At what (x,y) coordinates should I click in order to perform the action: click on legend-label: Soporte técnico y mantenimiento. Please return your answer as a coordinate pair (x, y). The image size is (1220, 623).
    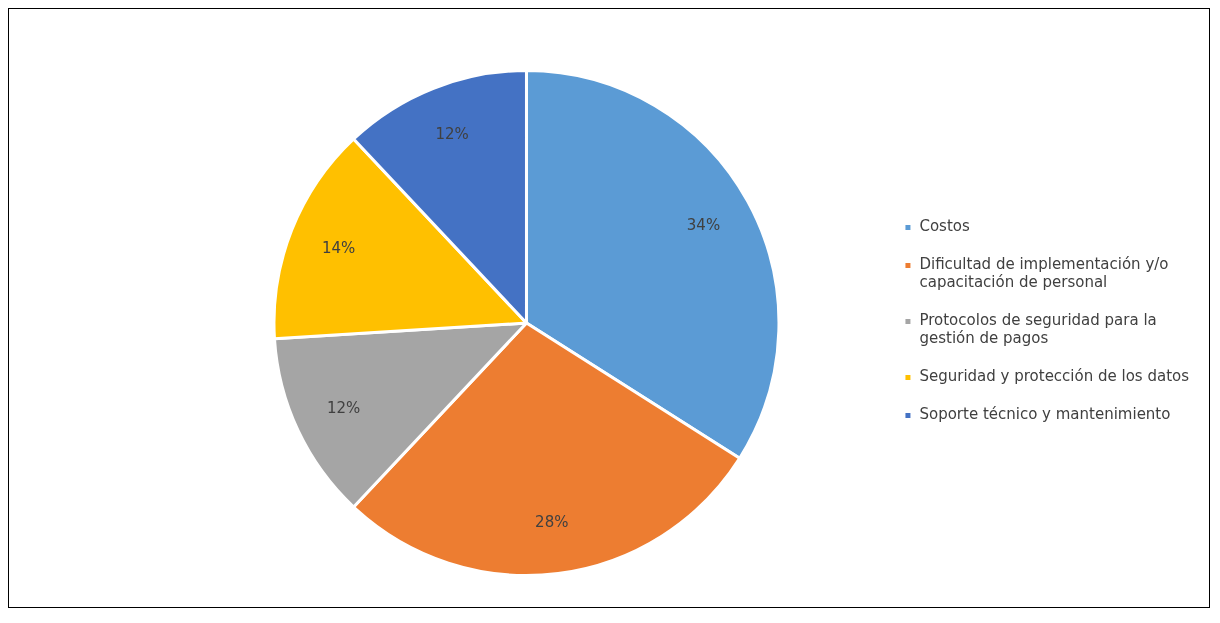
    Looking at the image, I should click on (1045, 414).